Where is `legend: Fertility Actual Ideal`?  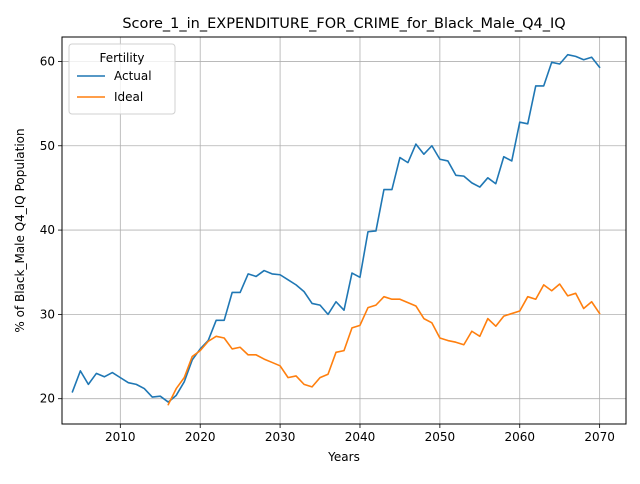
legend: Fertility Actual Ideal is located at coordinates (122, 79).